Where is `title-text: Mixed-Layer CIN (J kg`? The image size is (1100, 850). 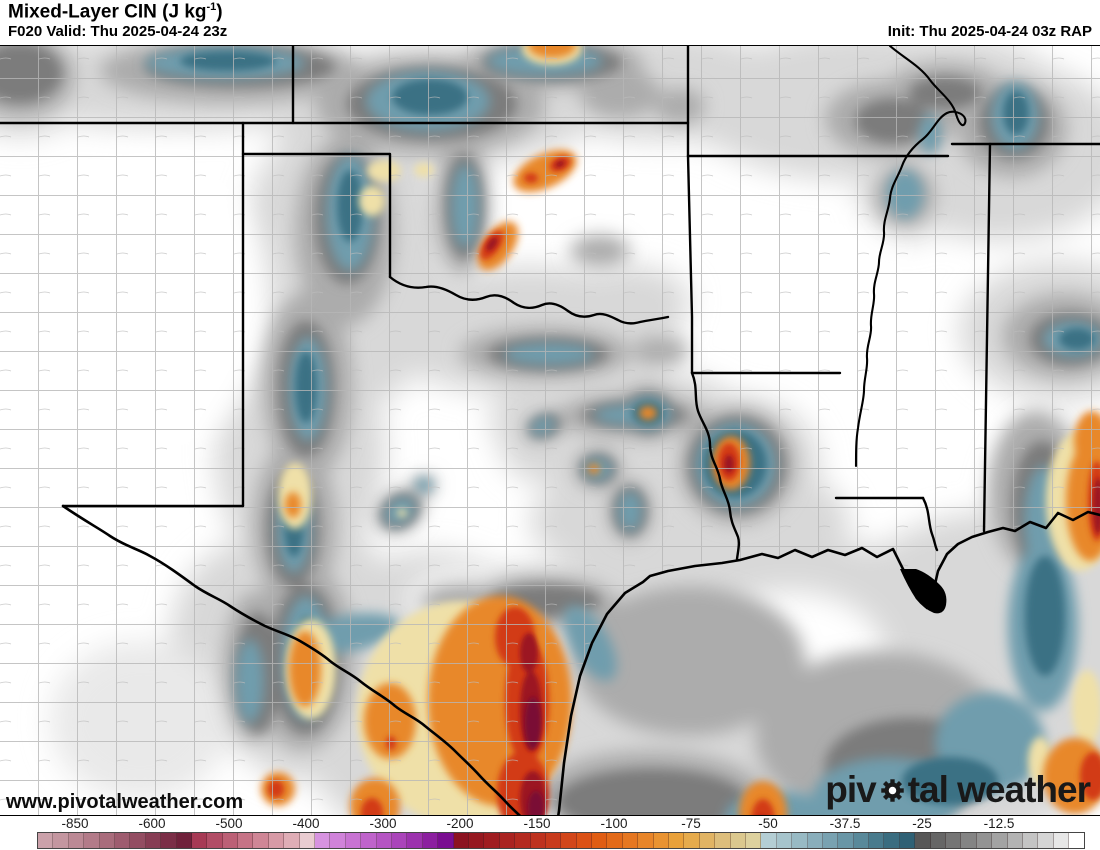 title-text: Mixed-Layer CIN (J kg is located at coordinates (107, 12).